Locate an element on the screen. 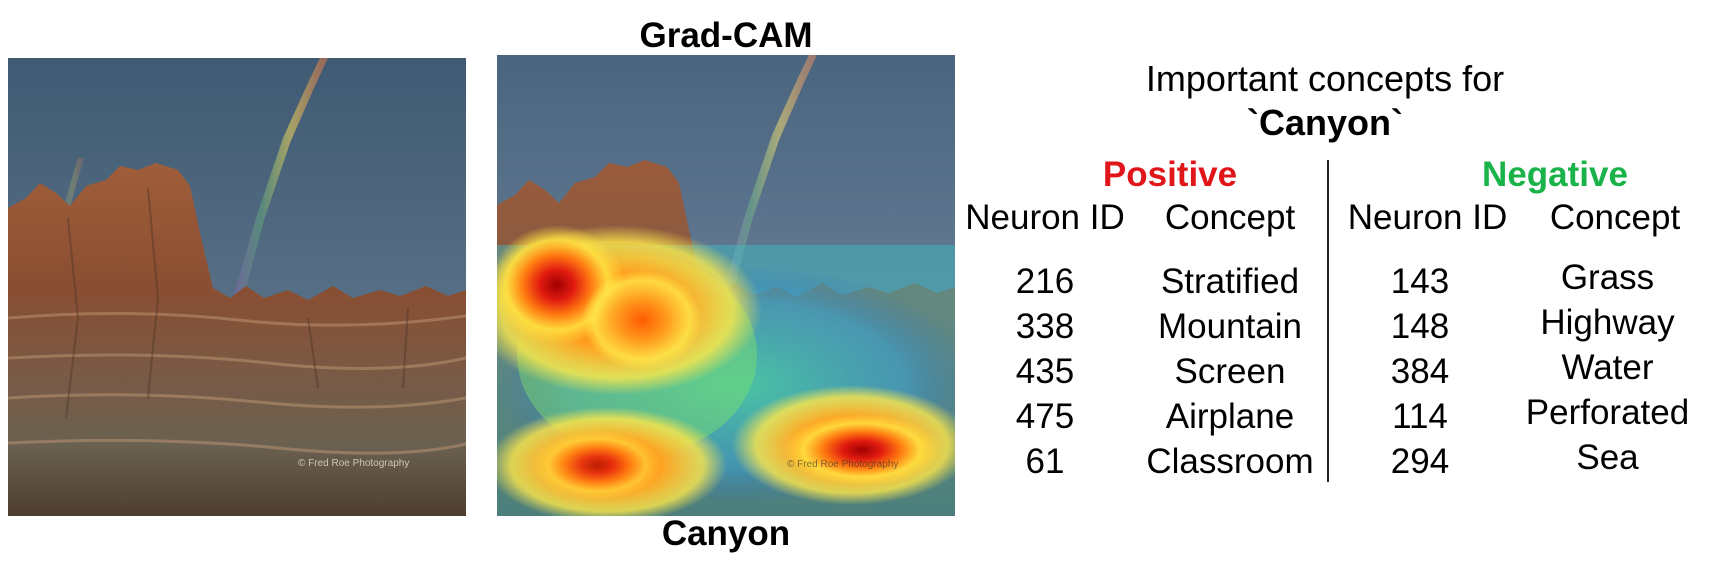 The image size is (1710, 577). negative-concept: Highway is located at coordinates (1607, 322).